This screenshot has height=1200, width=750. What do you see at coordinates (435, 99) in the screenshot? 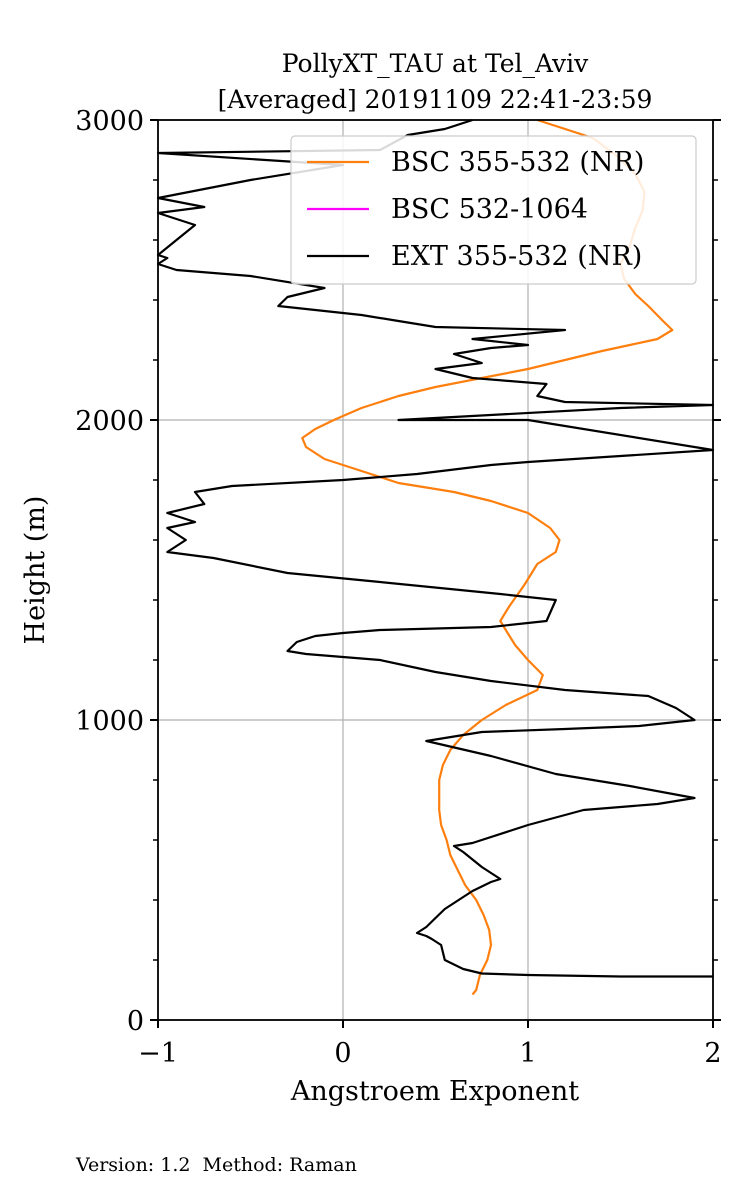
I see `chart-title-line2: [Averaged] 20191109 22:41-23:59` at bounding box center [435, 99].